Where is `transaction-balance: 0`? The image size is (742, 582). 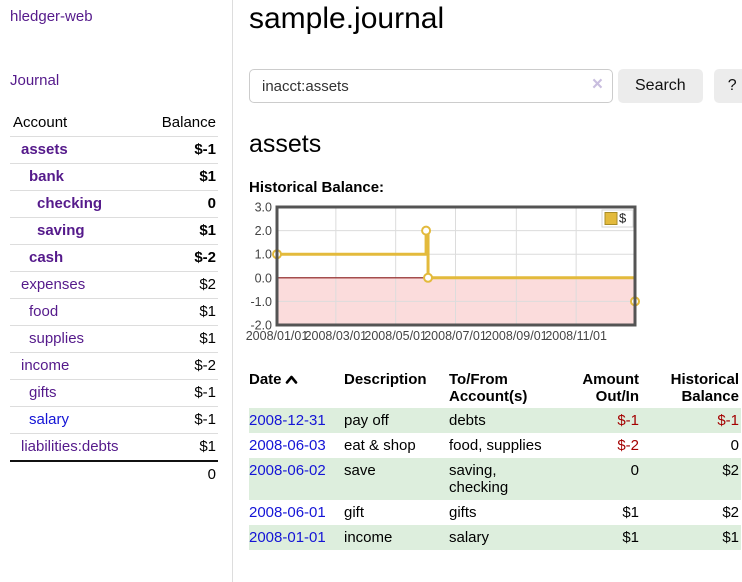 transaction-balance: 0 is located at coordinates (734, 445).